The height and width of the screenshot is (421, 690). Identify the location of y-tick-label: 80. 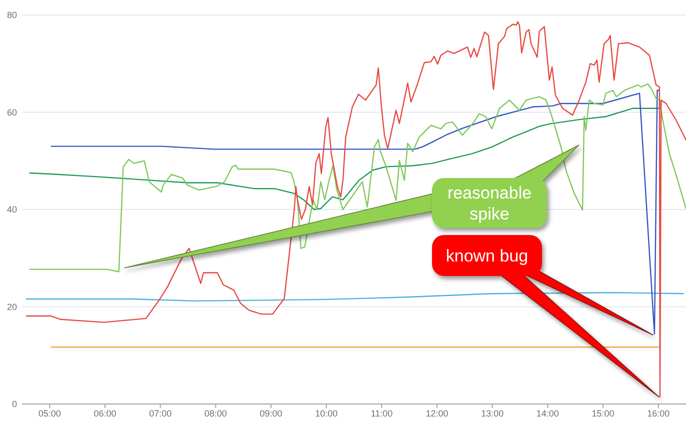
(11, 15).